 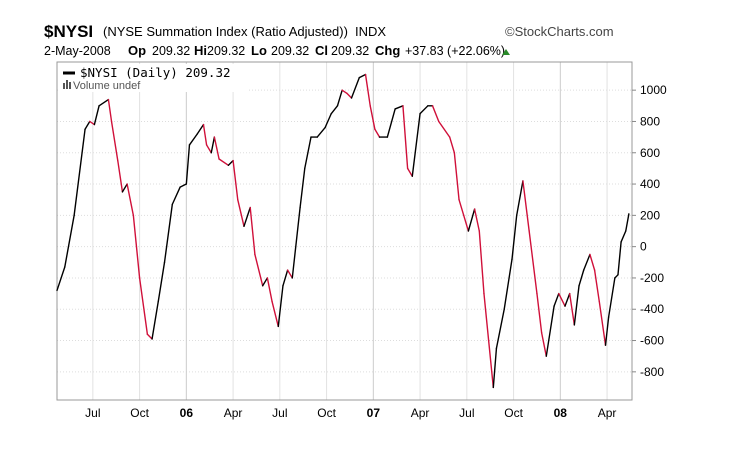 I want to click on volume-bars-icon, so click(x=67, y=84).